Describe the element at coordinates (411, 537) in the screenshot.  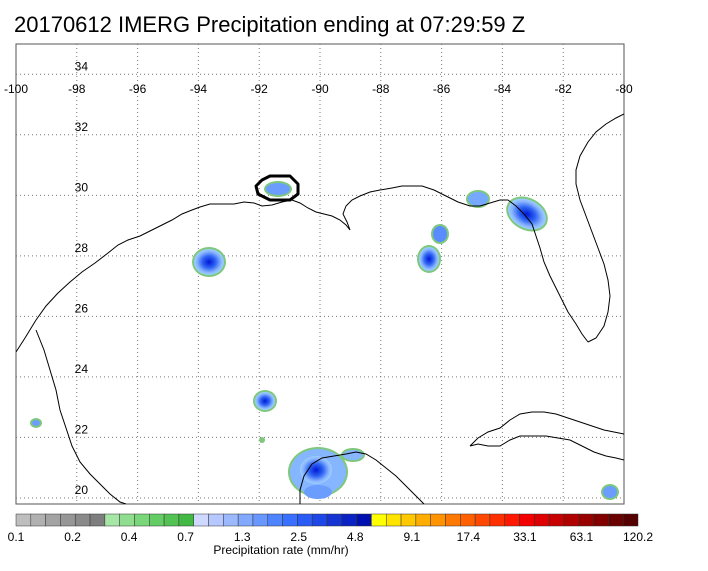
I see `colorbar-tick-label: 9.1` at that location.